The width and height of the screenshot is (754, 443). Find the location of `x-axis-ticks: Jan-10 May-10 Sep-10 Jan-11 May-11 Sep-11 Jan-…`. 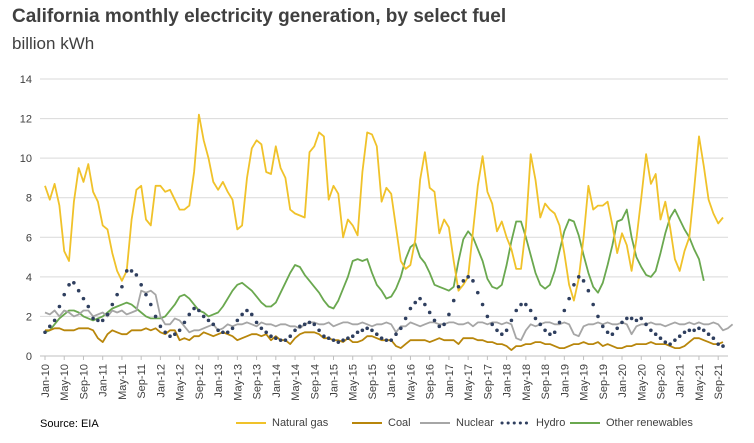

x-axis-ticks: Jan-10 May-10 Sep-10 Jan-11 May-11 Sep-11 Jan-… is located at coordinates (382, 378).